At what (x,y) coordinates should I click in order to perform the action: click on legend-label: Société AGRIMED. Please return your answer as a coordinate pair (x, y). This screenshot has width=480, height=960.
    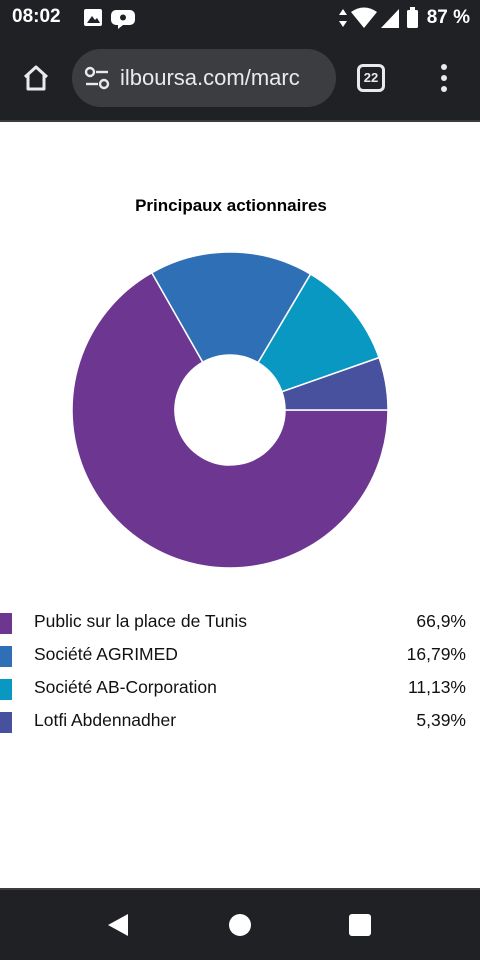
    Looking at the image, I should click on (106, 654).